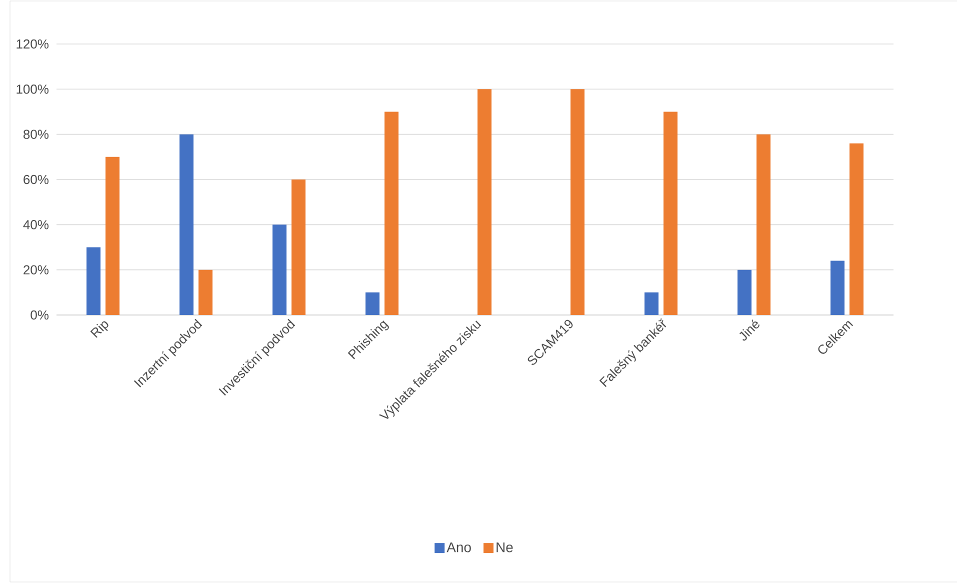  What do you see at coordinates (458, 547) in the screenshot?
I see `legend-label: Ano` at bounding box center [458, 547].